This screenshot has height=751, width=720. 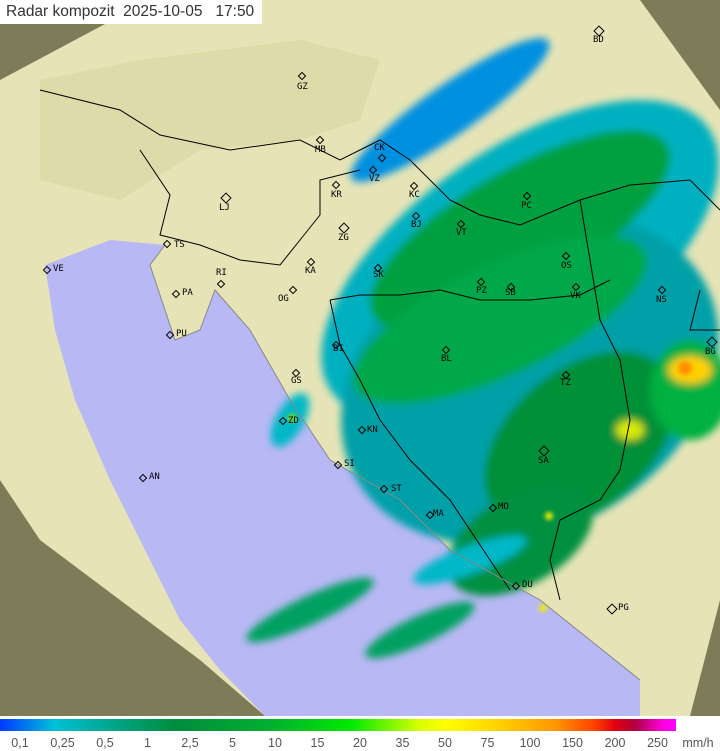 What do you see at coordinates (190, 743) in the screenshot?
I see `legend-tick-label: 2,5` at bounding box center [190, 743].